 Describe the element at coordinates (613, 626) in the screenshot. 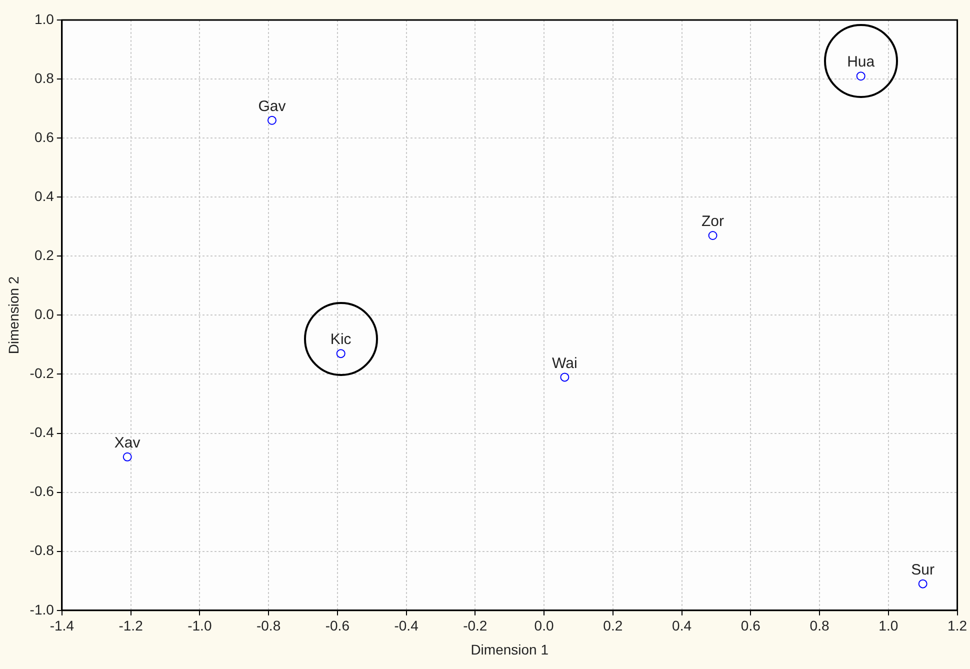

I see `x-tick-label: 0.2` at that location.